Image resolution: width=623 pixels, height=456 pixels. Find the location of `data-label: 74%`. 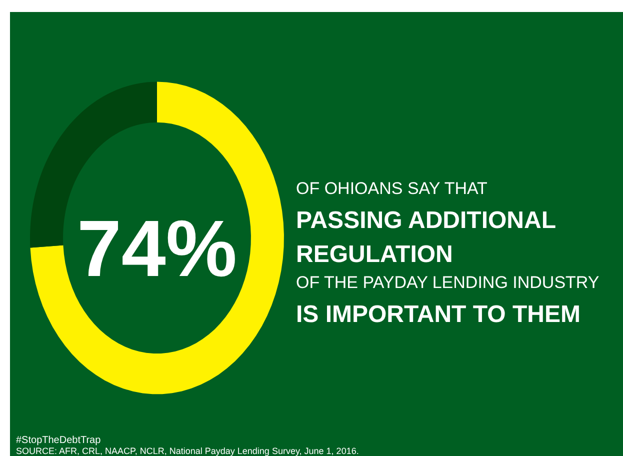

data-label: 74% is located at coordinates (157, 248).